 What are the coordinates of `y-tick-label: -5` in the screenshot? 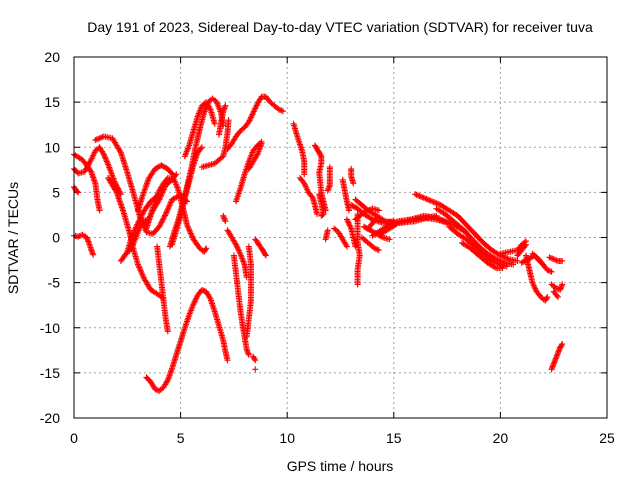 It's located at (54, 283).